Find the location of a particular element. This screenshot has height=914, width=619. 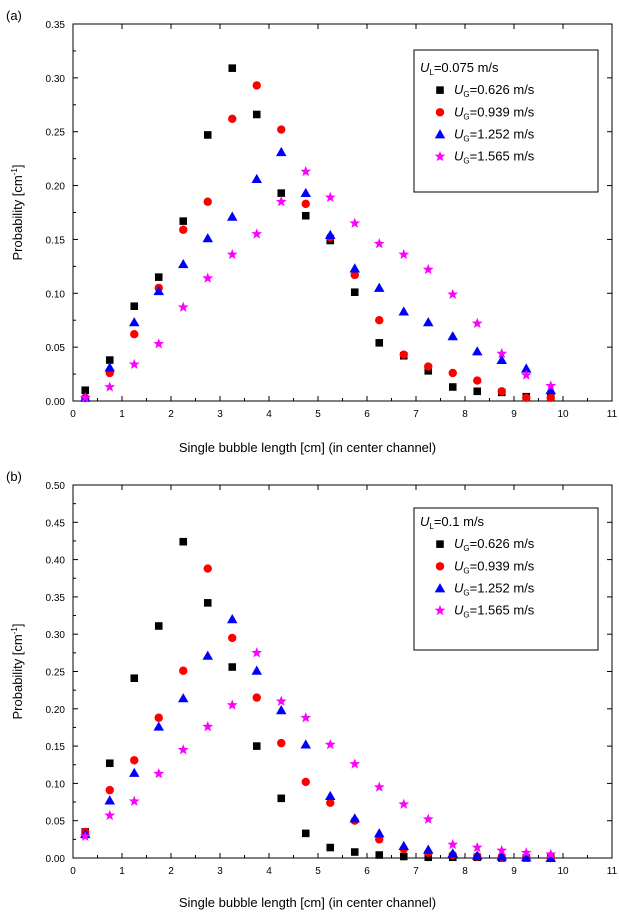

x-tick-label: 7 is located at coordinates (416, 871).